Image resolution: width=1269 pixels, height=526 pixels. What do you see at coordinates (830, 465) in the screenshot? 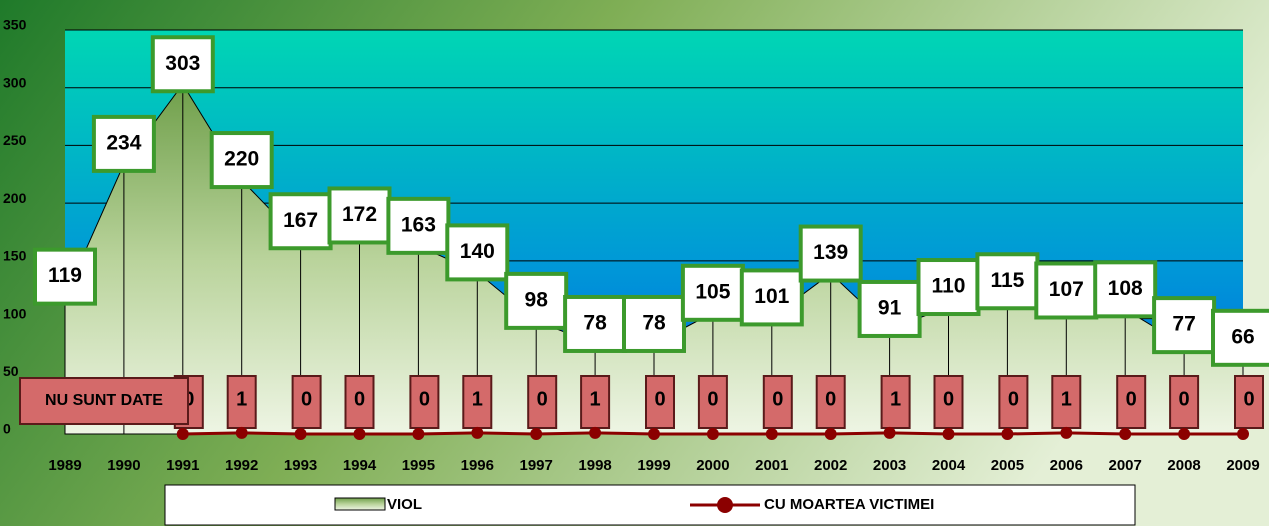
I see `x-tick-label: 2002` at bounding box center [830, 465].